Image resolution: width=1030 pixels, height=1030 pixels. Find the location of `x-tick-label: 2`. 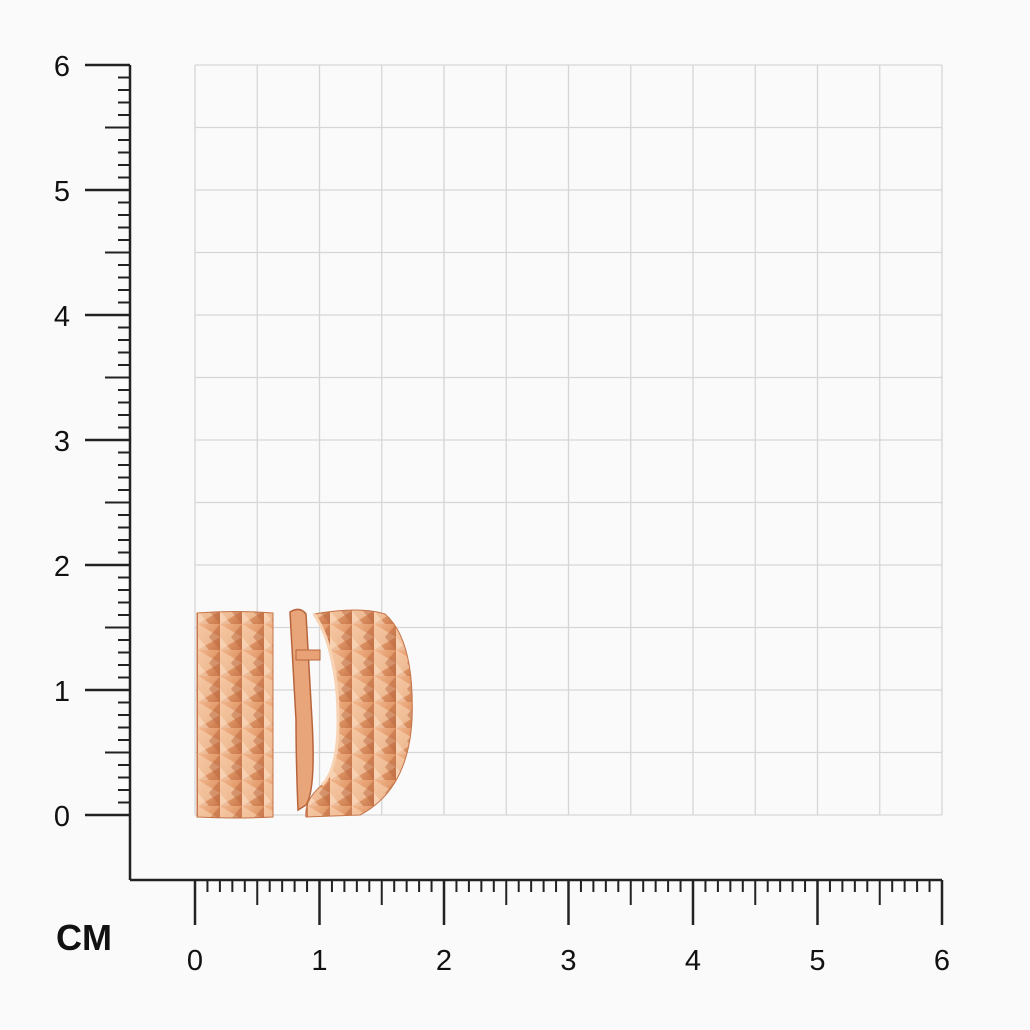

x-tick-label: 2 is located at coordinates (444, 961).